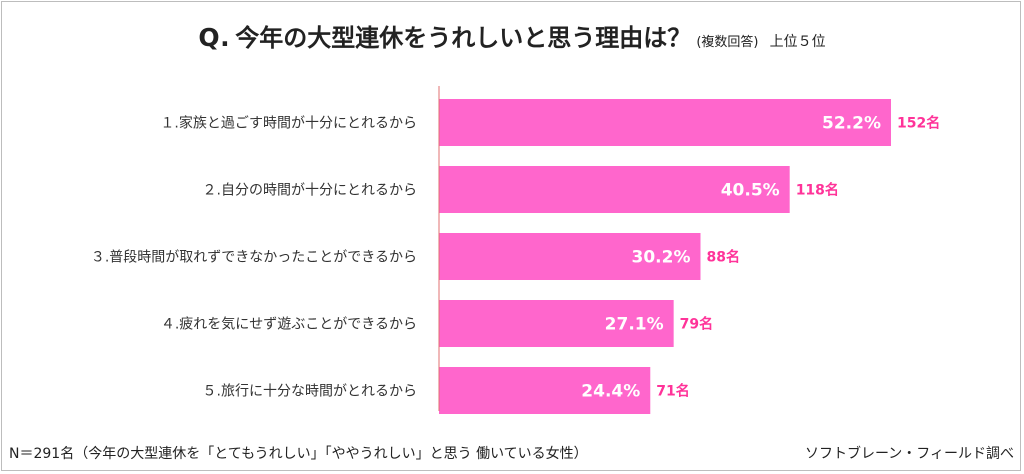 The width and height of the screenshot is (1024, 474). I want to click on count-label: 79名, so click(696, 324).